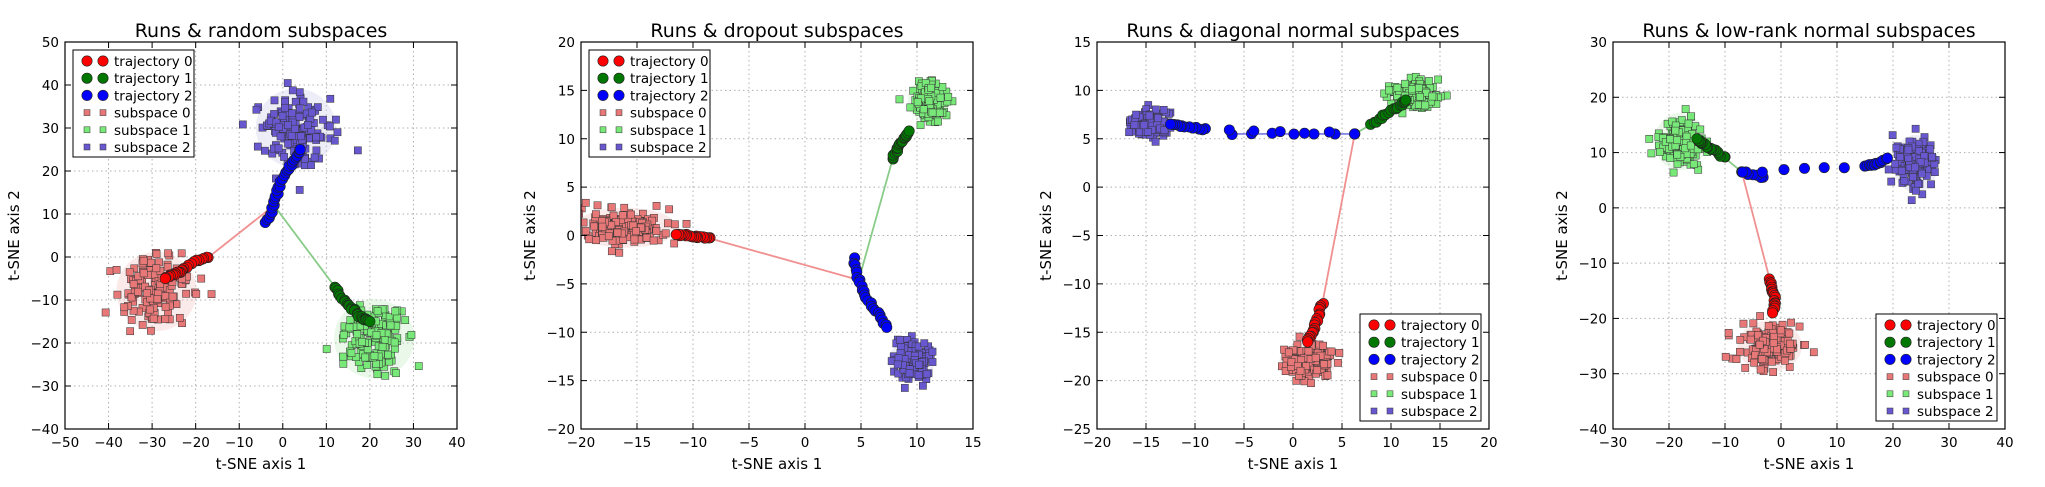 The image size is (2045, 487). What do you see at coordinates (261, 464) in the screenshot?
I see `x-axis-label: t-SNE axis 1` at bounding box center [261, 464].